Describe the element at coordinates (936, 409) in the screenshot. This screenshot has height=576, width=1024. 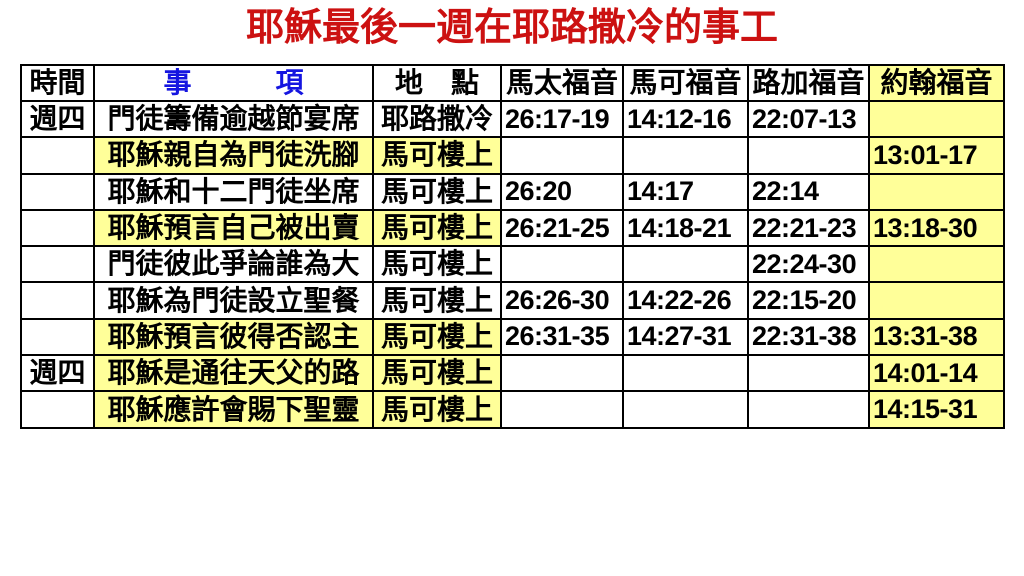
I see `cell-john: 14:15-31` at that location.